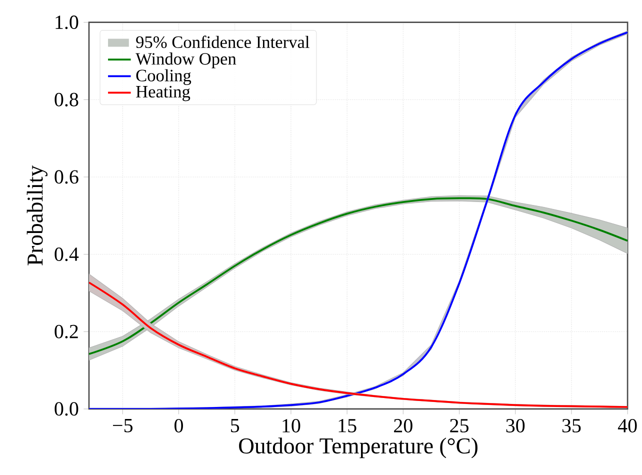  What do you see at coordinates (291, 425) in the screenshot?
I see `x-tick-label: 10` at bounding box center [291, 425].